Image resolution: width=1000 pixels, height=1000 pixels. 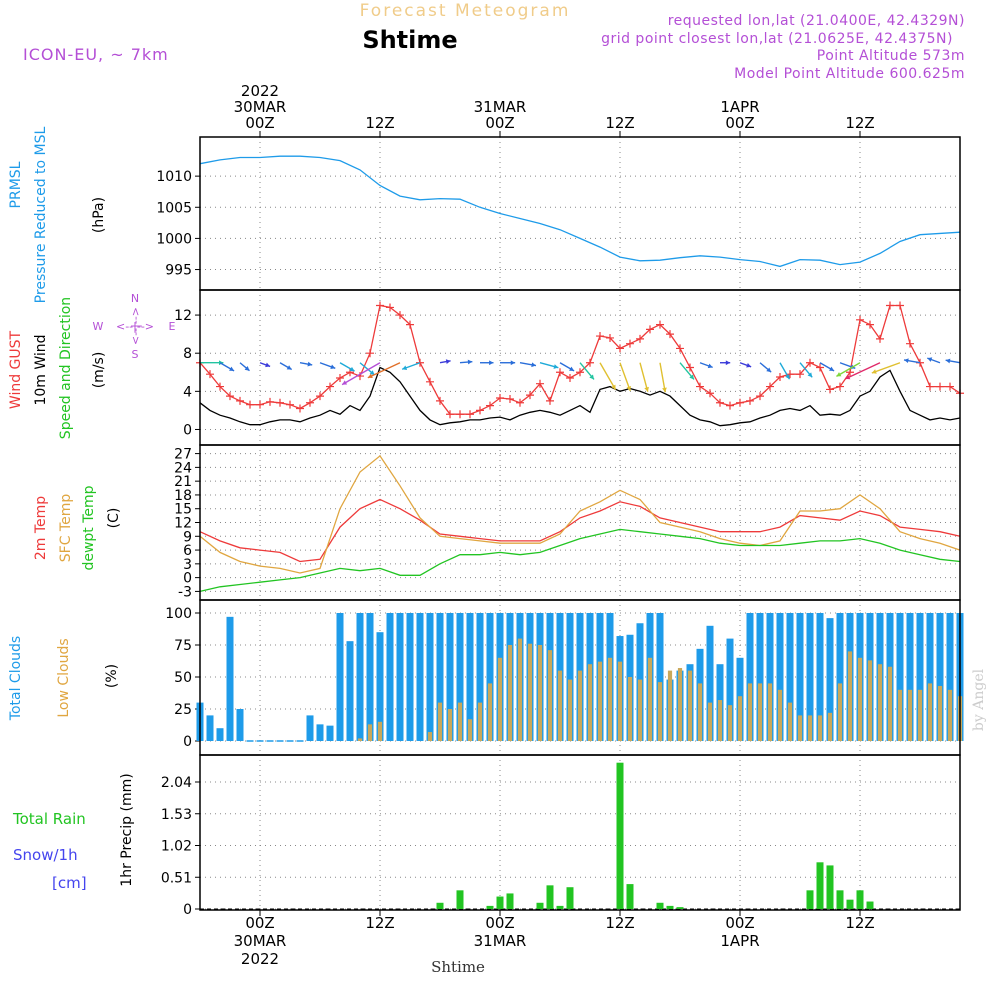 What do you see at coordinates (739, 107) in the screenshot?
I see `top-date-label: 1APR` at bounding box center [739, 107].